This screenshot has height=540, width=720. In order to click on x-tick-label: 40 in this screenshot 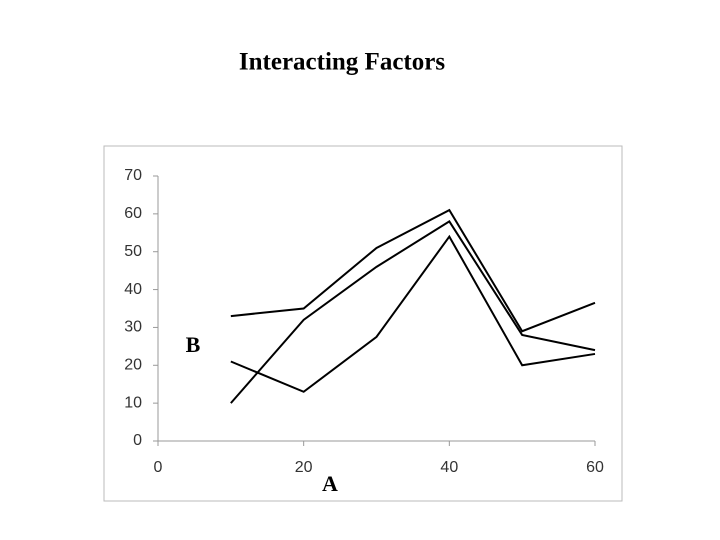, I will do `click(449, 467)`.